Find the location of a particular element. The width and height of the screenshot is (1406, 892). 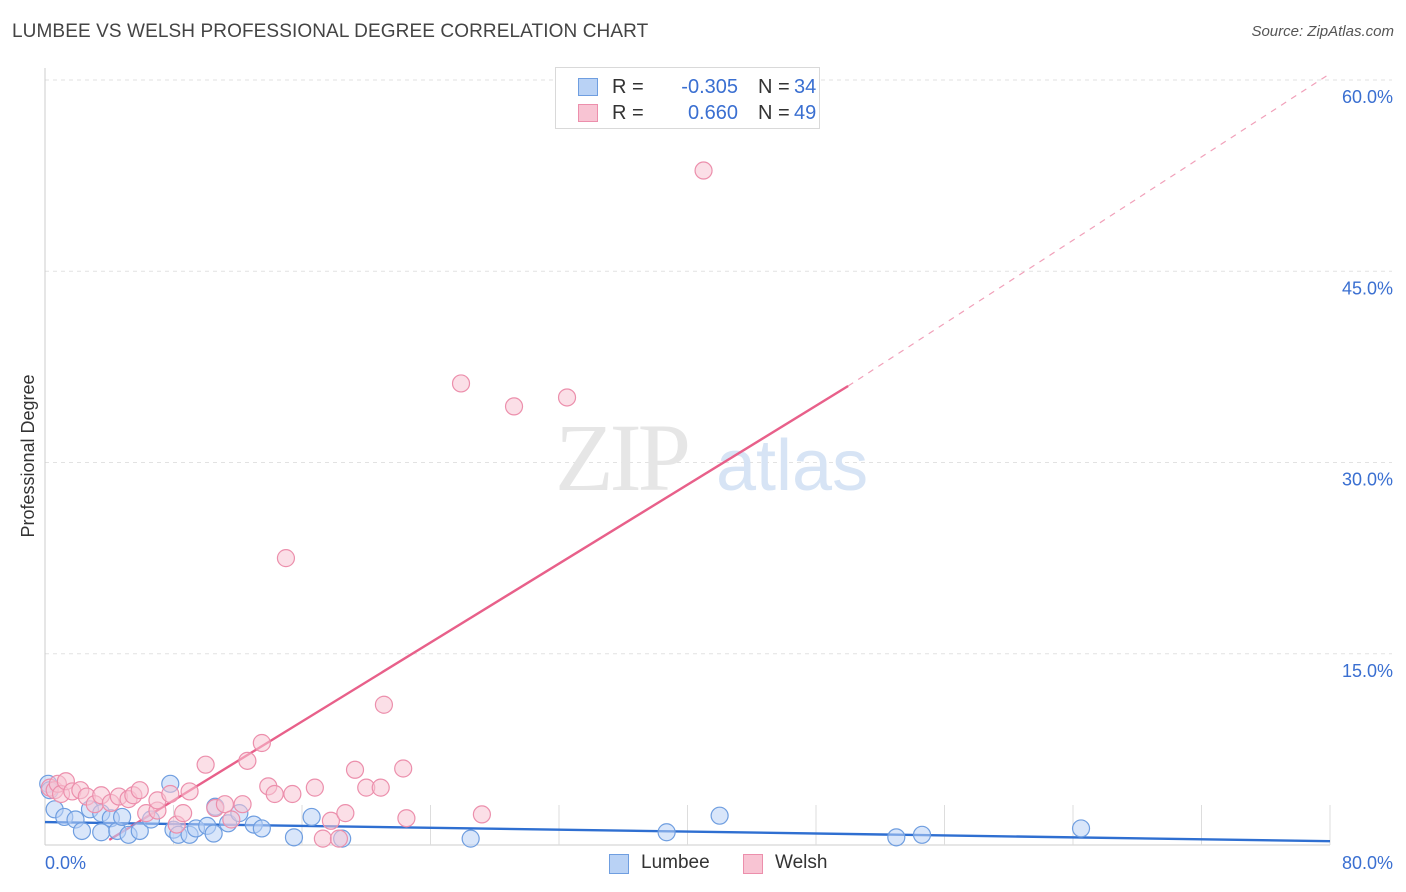

legend-r-value-welsh: 0.660 is located at coordinates (712, 113).